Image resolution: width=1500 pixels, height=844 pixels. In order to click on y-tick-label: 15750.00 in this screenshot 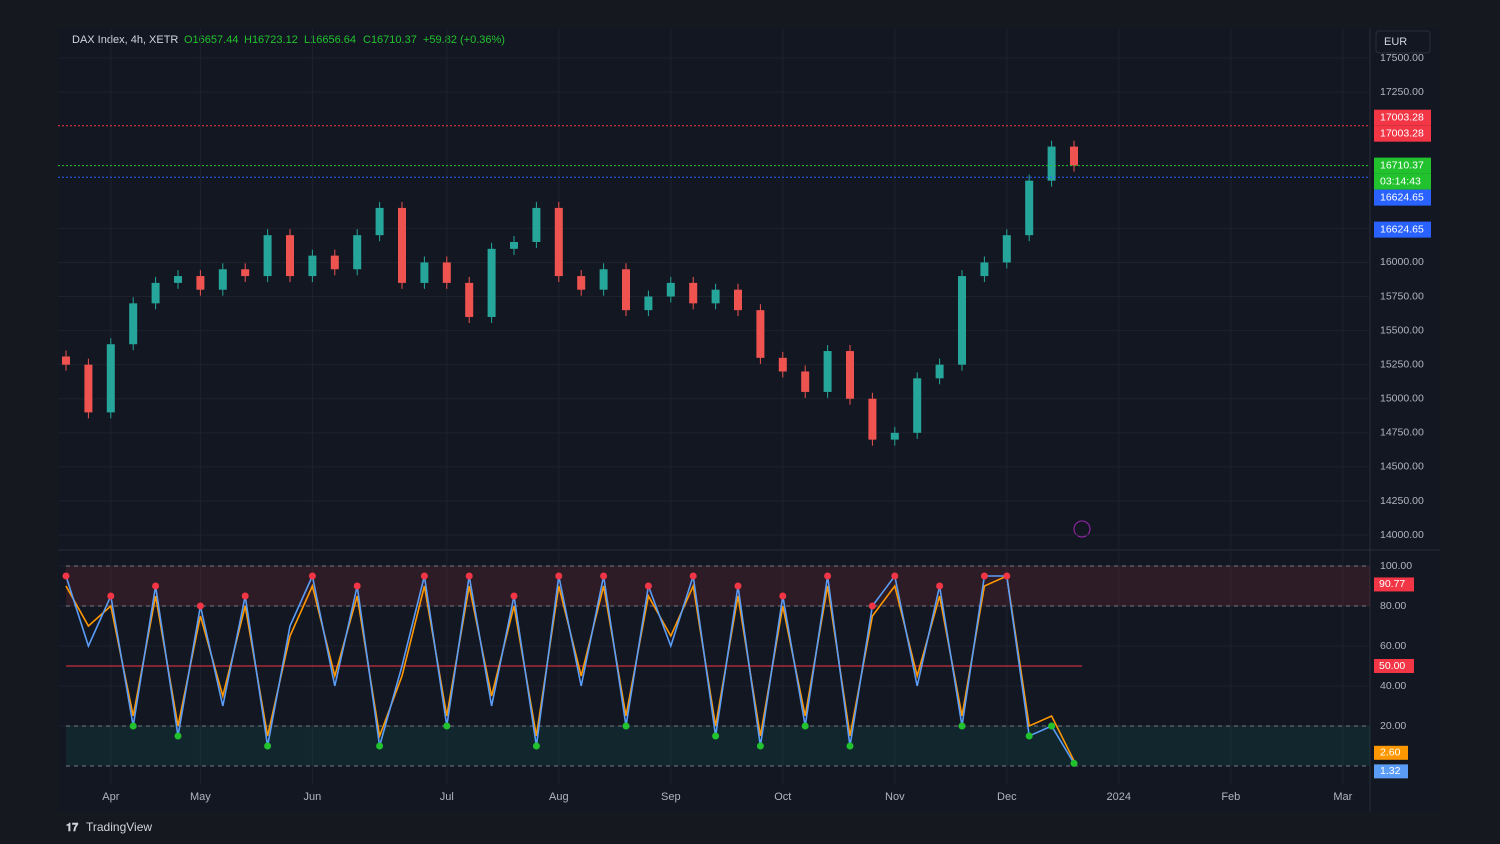, I will do `click(1402, 296)`.